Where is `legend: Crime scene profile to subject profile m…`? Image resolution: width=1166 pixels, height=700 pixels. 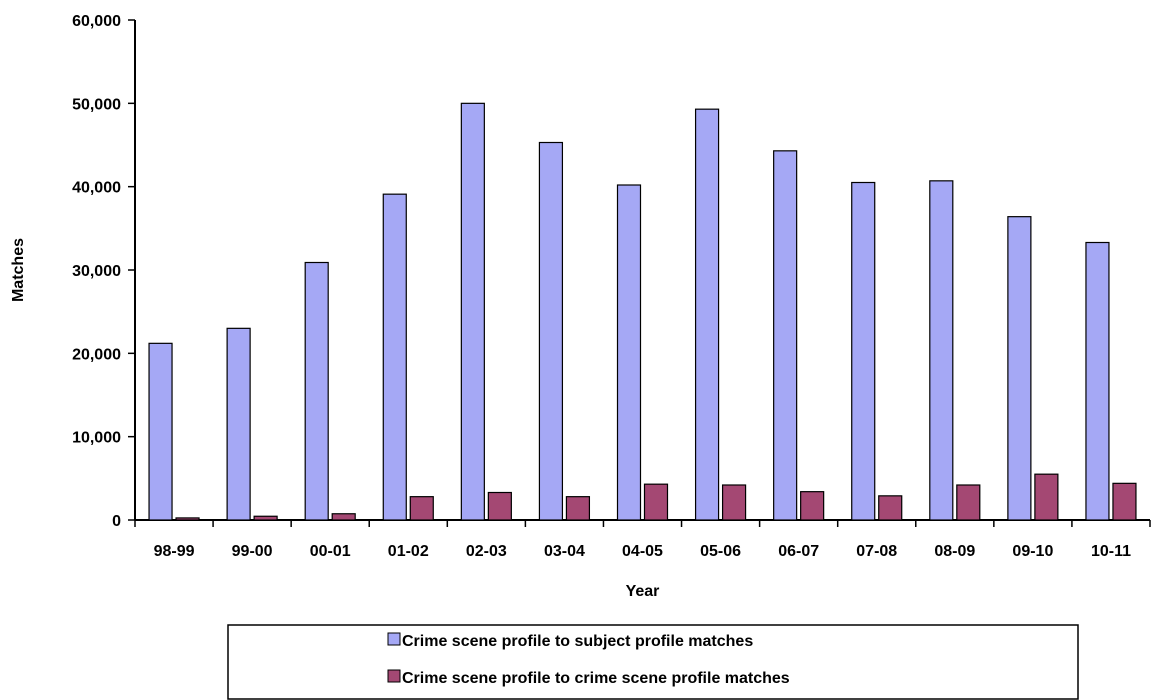
legend: Crime scene profile to subject profile m… is located at coordinates (653, 662).